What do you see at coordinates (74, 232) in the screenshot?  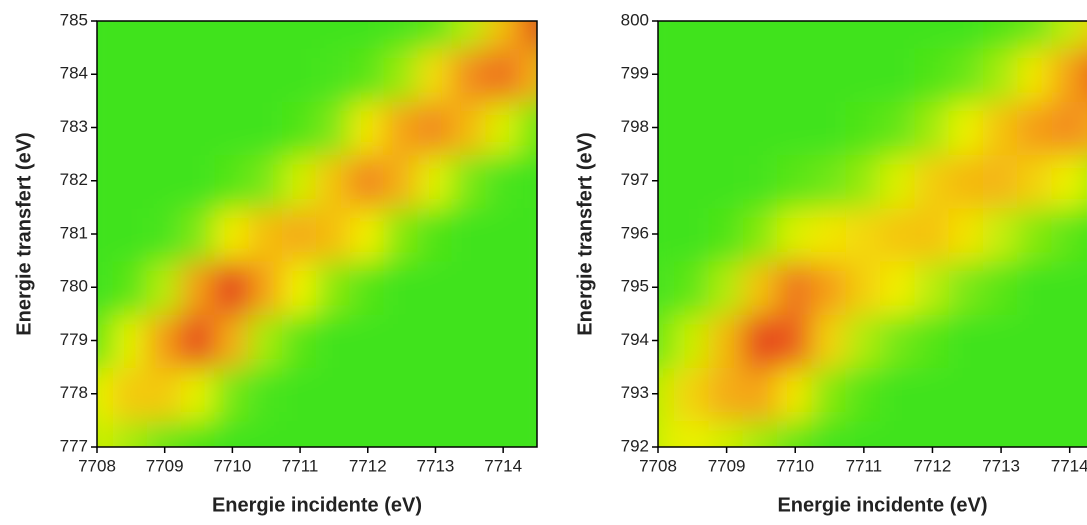 I see `y-tick-label: 781` at bounding box center [74, 232].